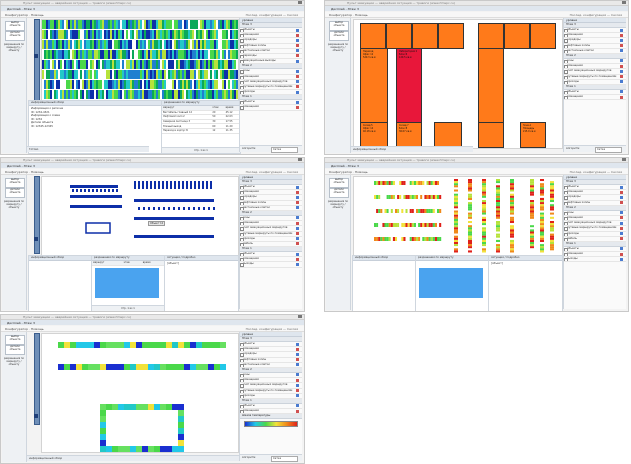 The height and width of the screenshot is (464, 631). Describe the element at coordinates (140, 216) in the screenshot. I see `floor-plan-canvas: Объект 12` at that location.